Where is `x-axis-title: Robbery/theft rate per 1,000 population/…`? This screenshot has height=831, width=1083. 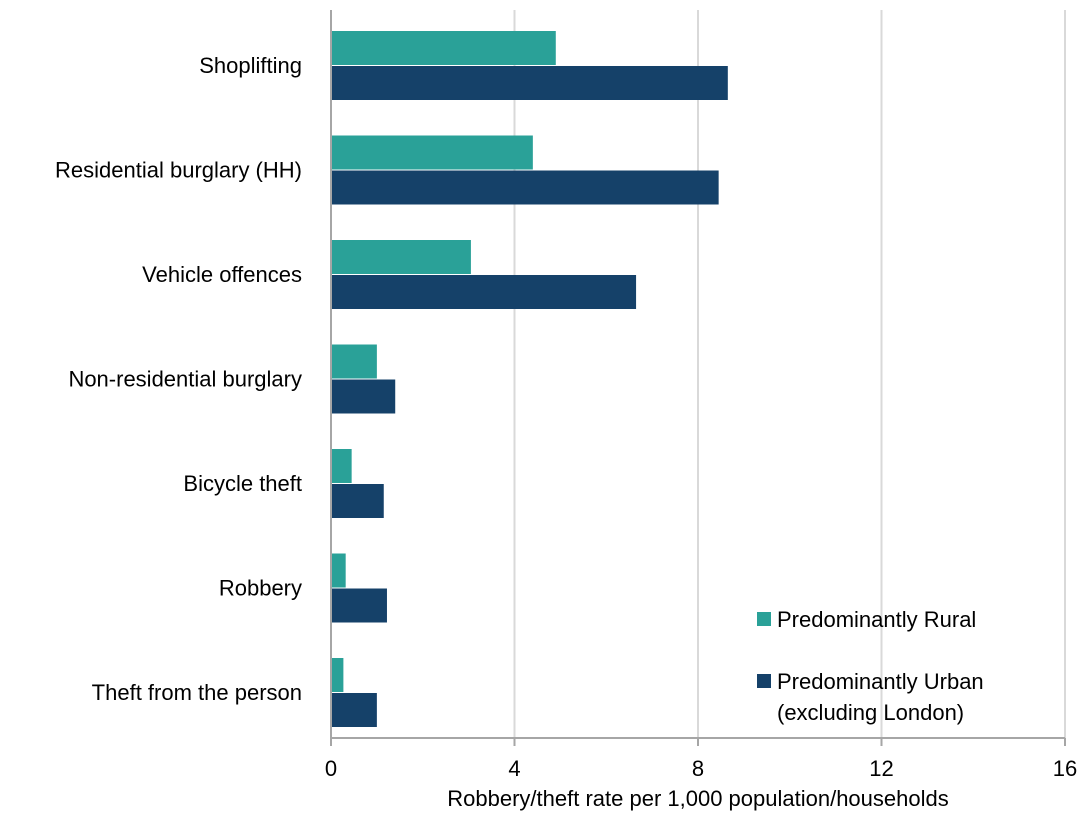
x-axis-title: Robbery/theft rate per 1,000 population/… is located at coordinates (697, 798).